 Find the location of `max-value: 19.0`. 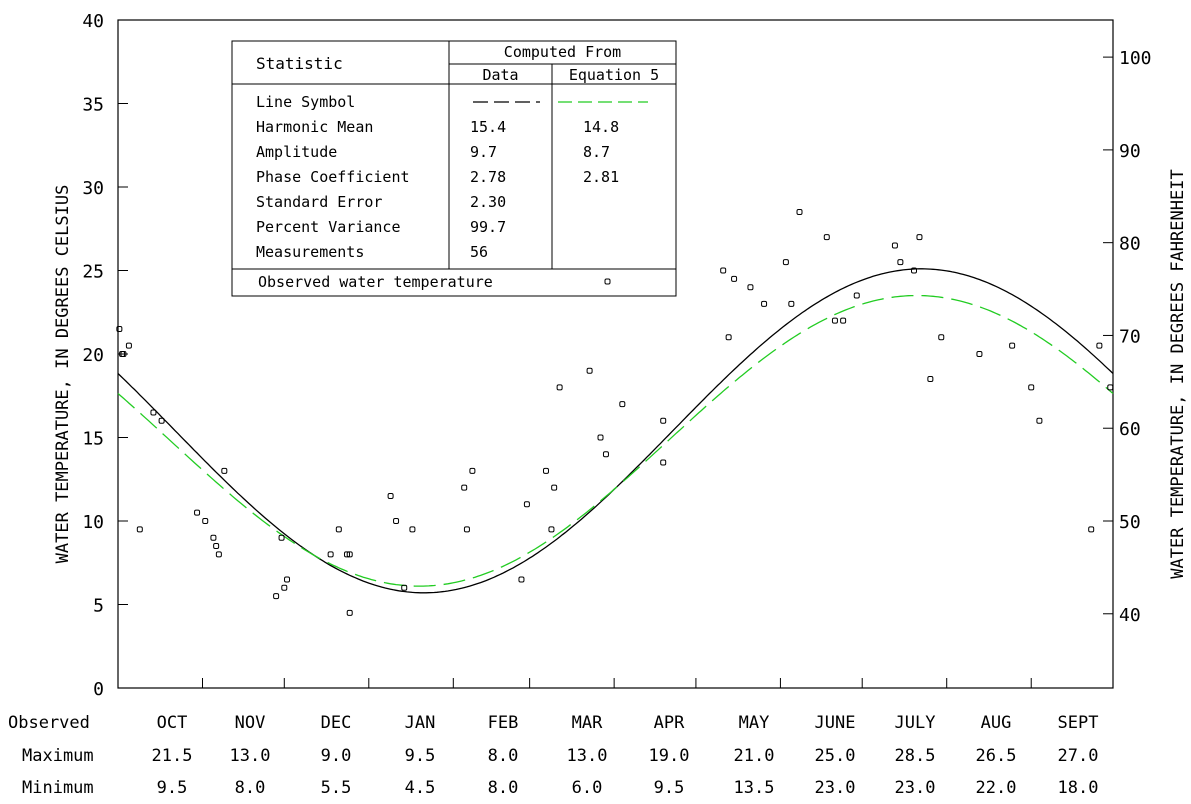

max-value: 19.0 is located at coordinates (669, 756).